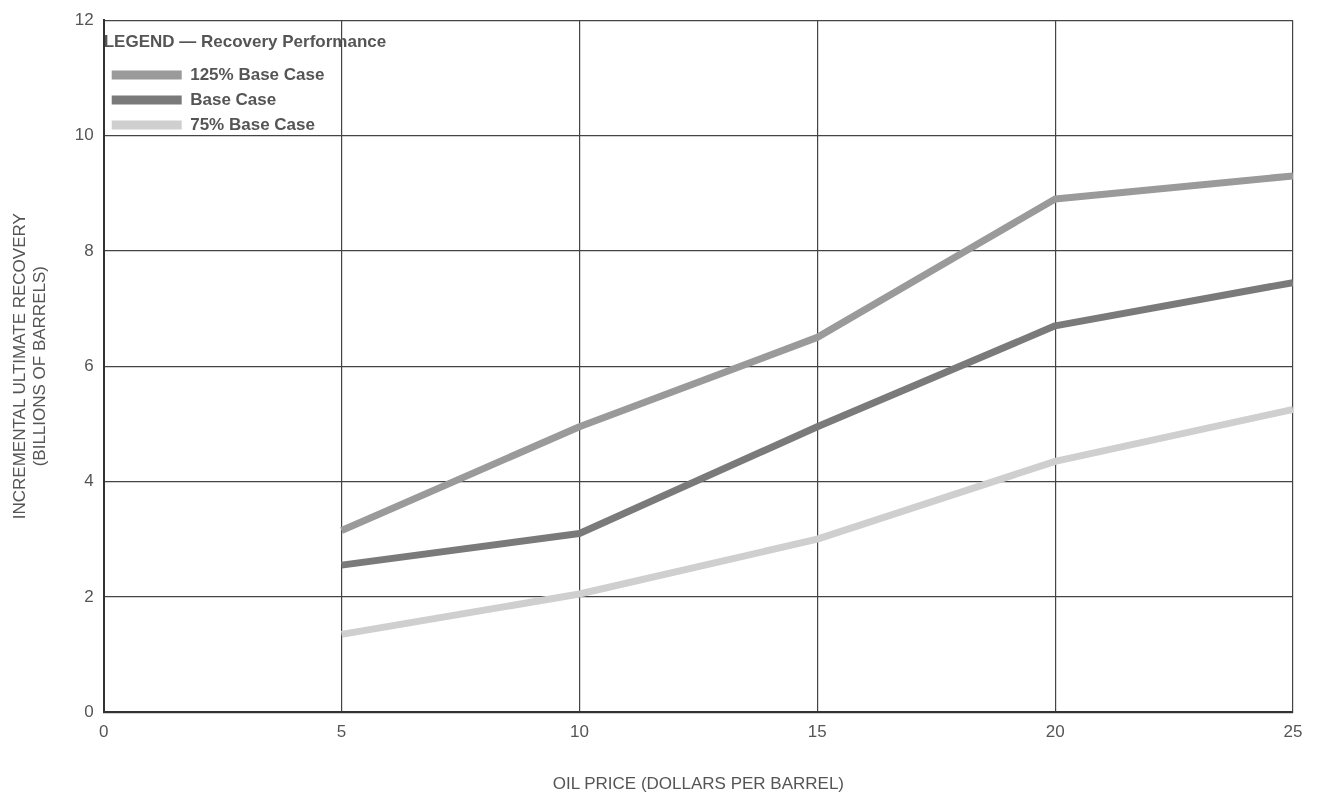  I want to click on x-tick-label: 0, so click(103, 732).